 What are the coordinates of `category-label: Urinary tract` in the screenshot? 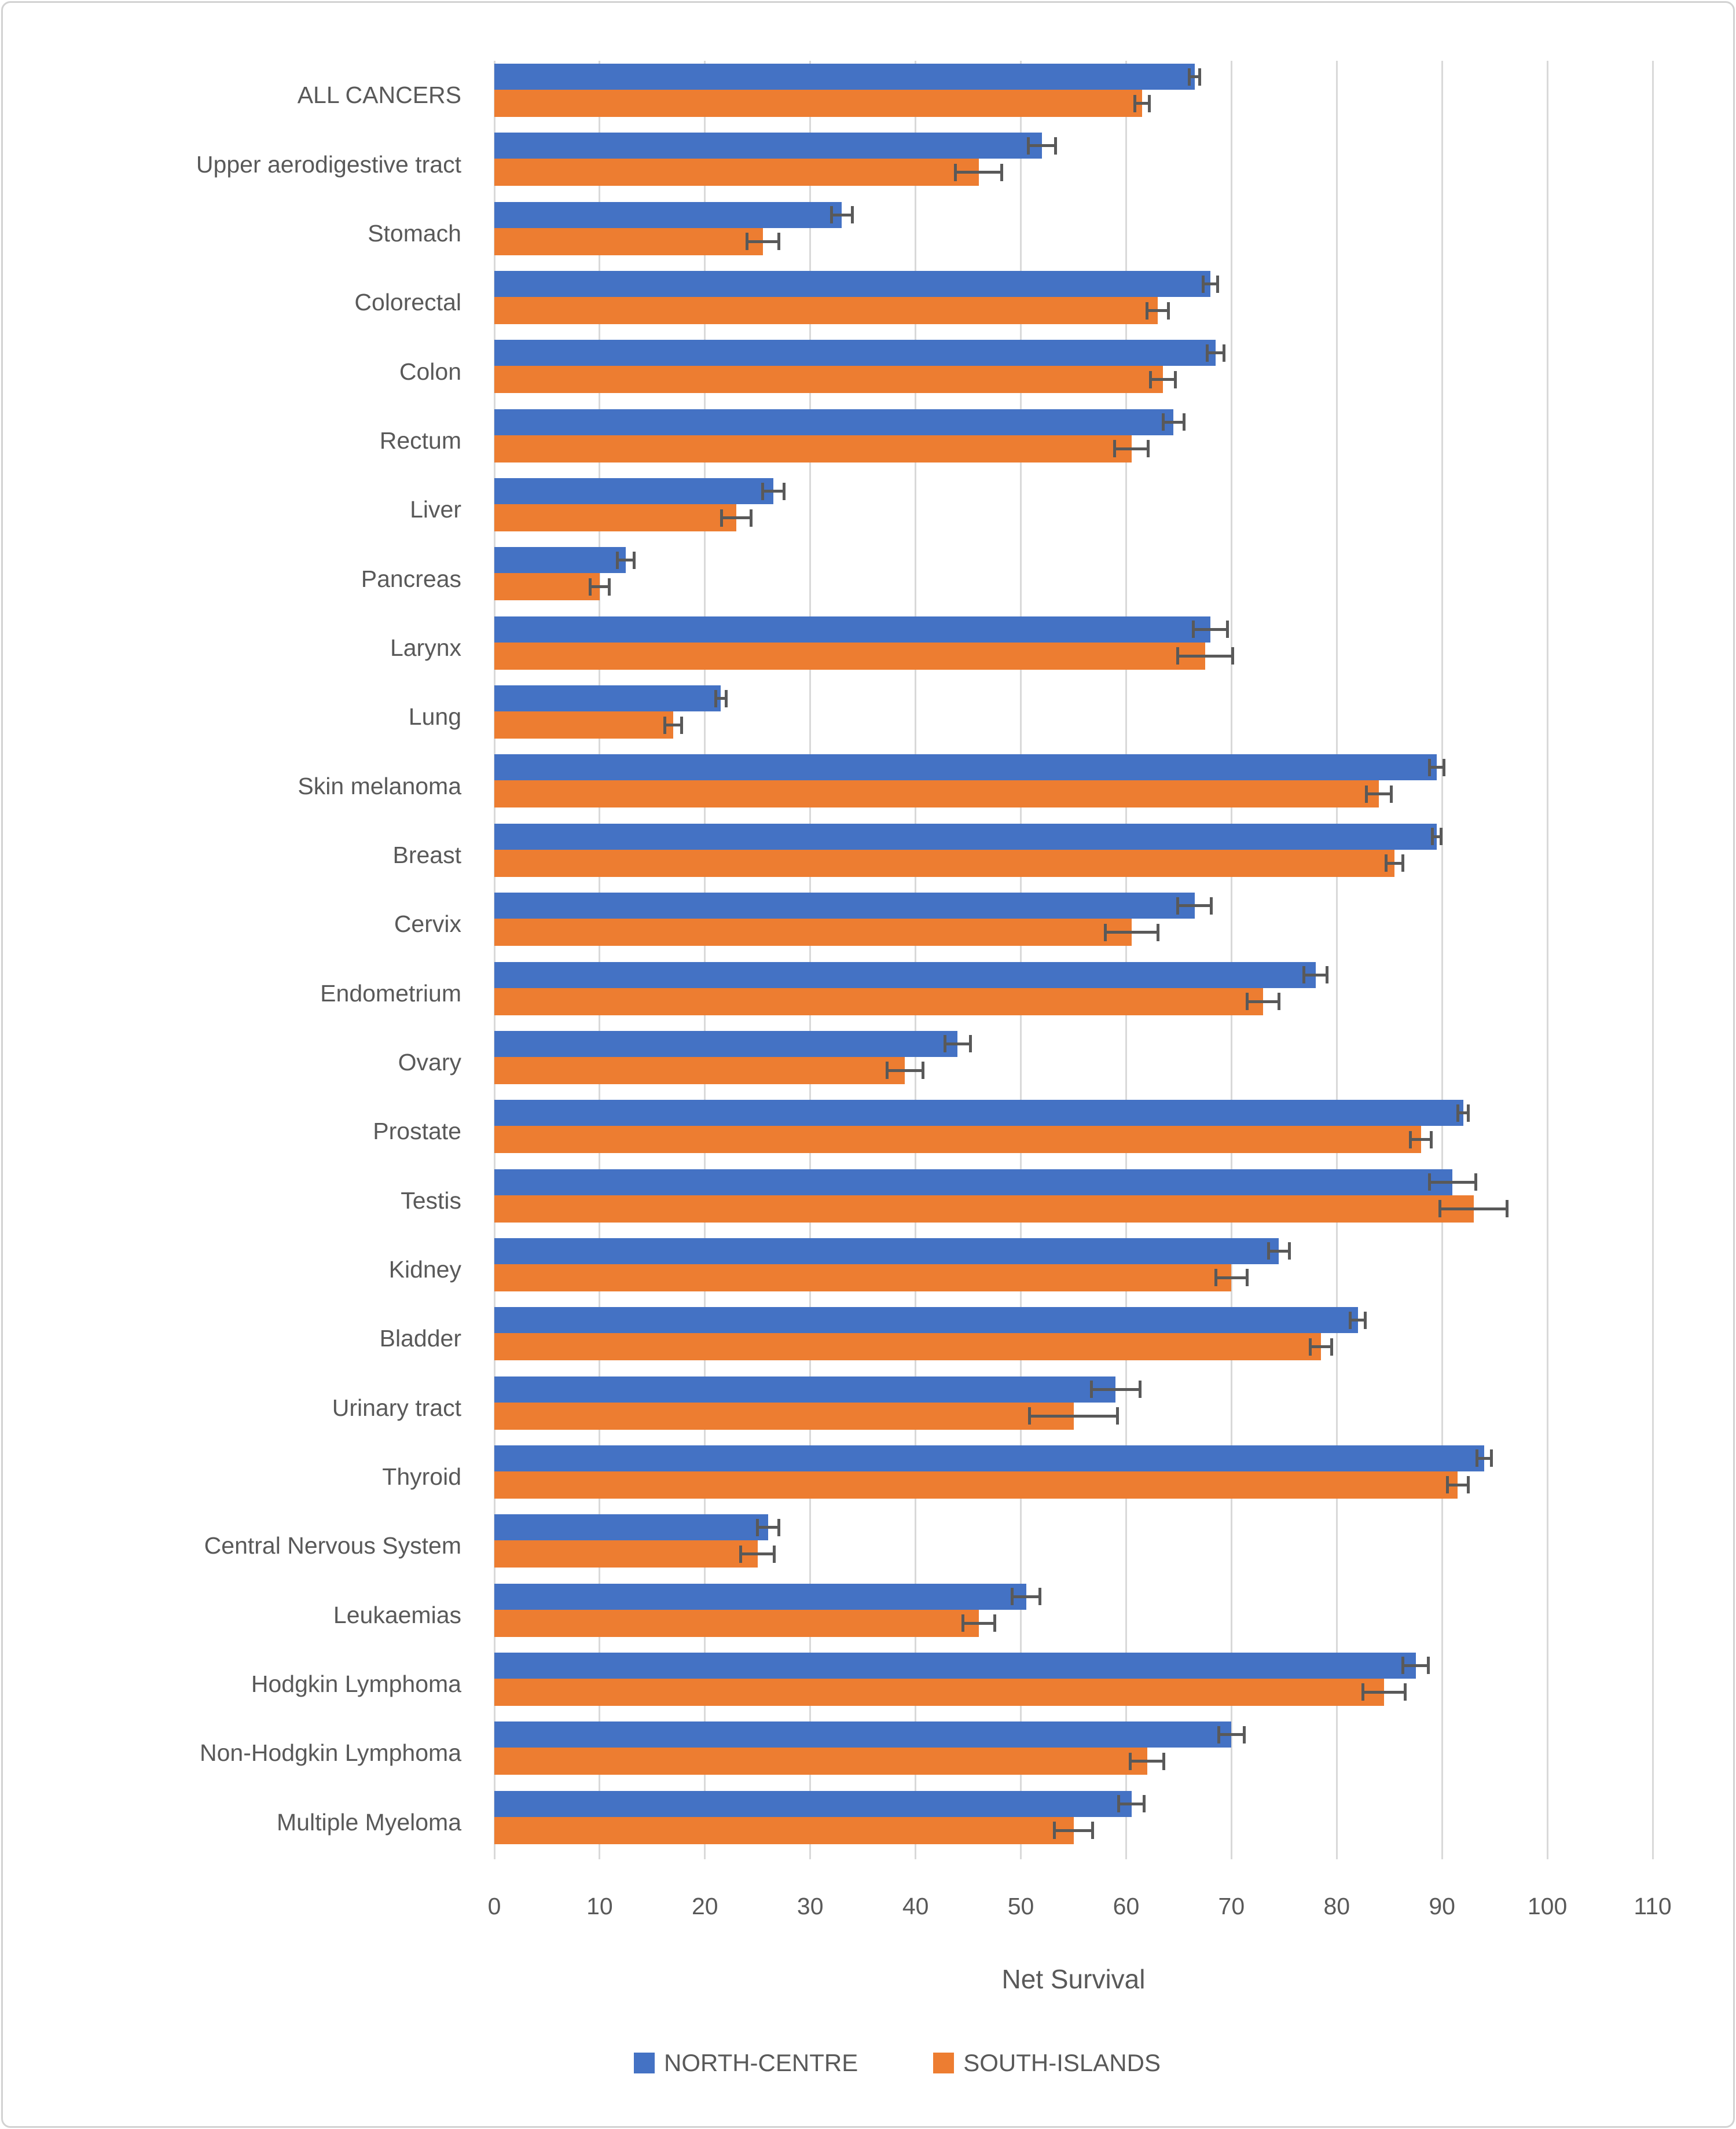 It's located at (396, 1407).